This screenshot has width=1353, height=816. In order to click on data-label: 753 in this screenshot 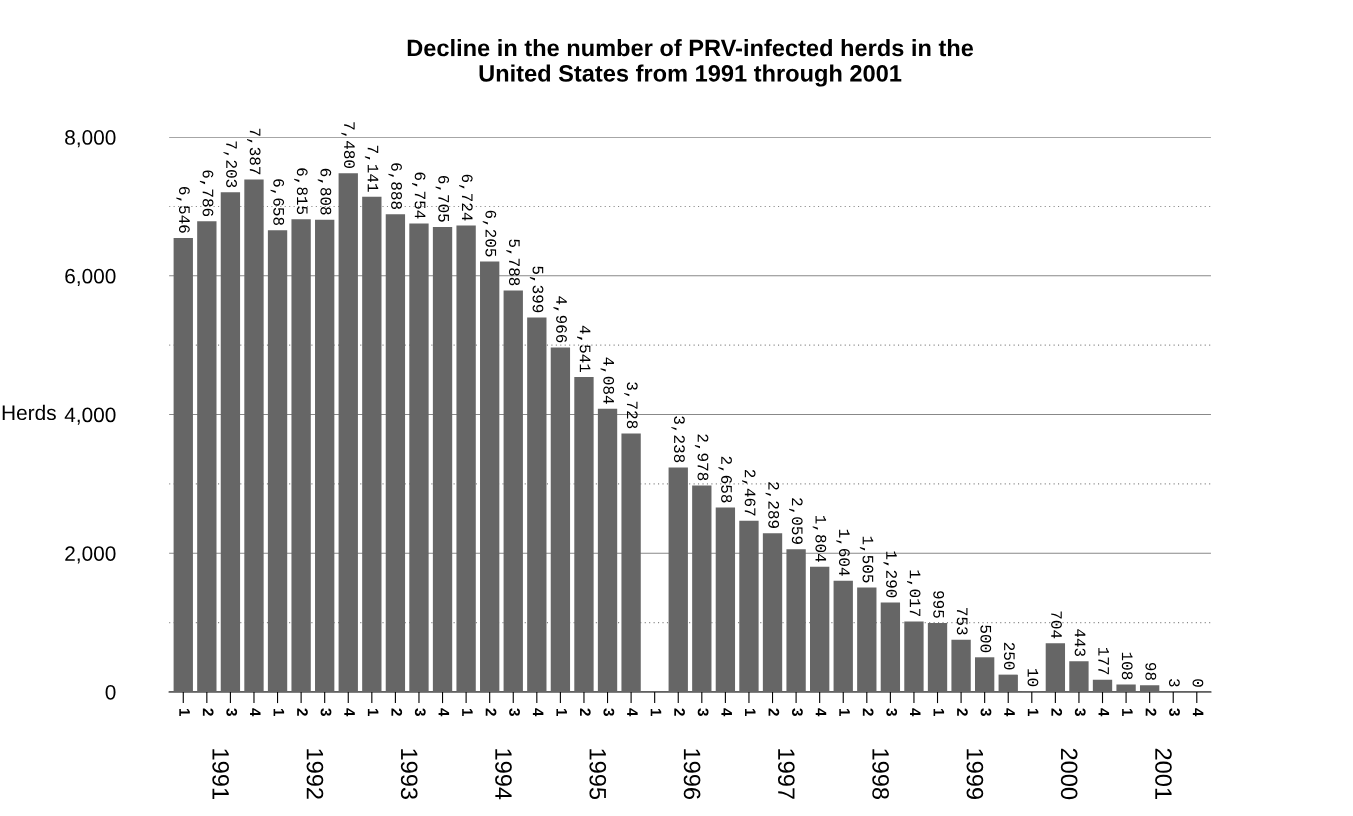, I will do `click(962, 621)`.